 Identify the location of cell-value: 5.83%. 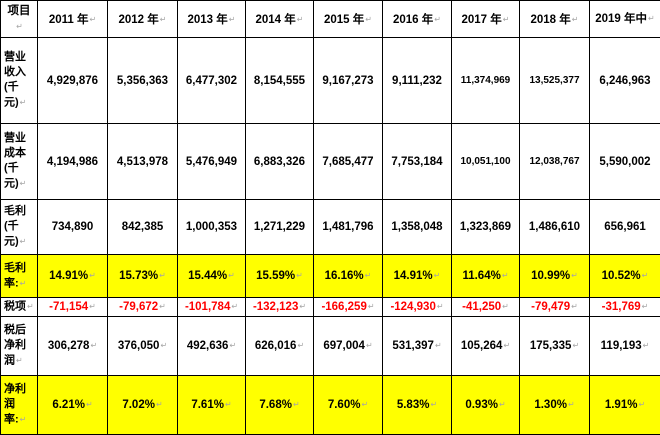
(413, 405).